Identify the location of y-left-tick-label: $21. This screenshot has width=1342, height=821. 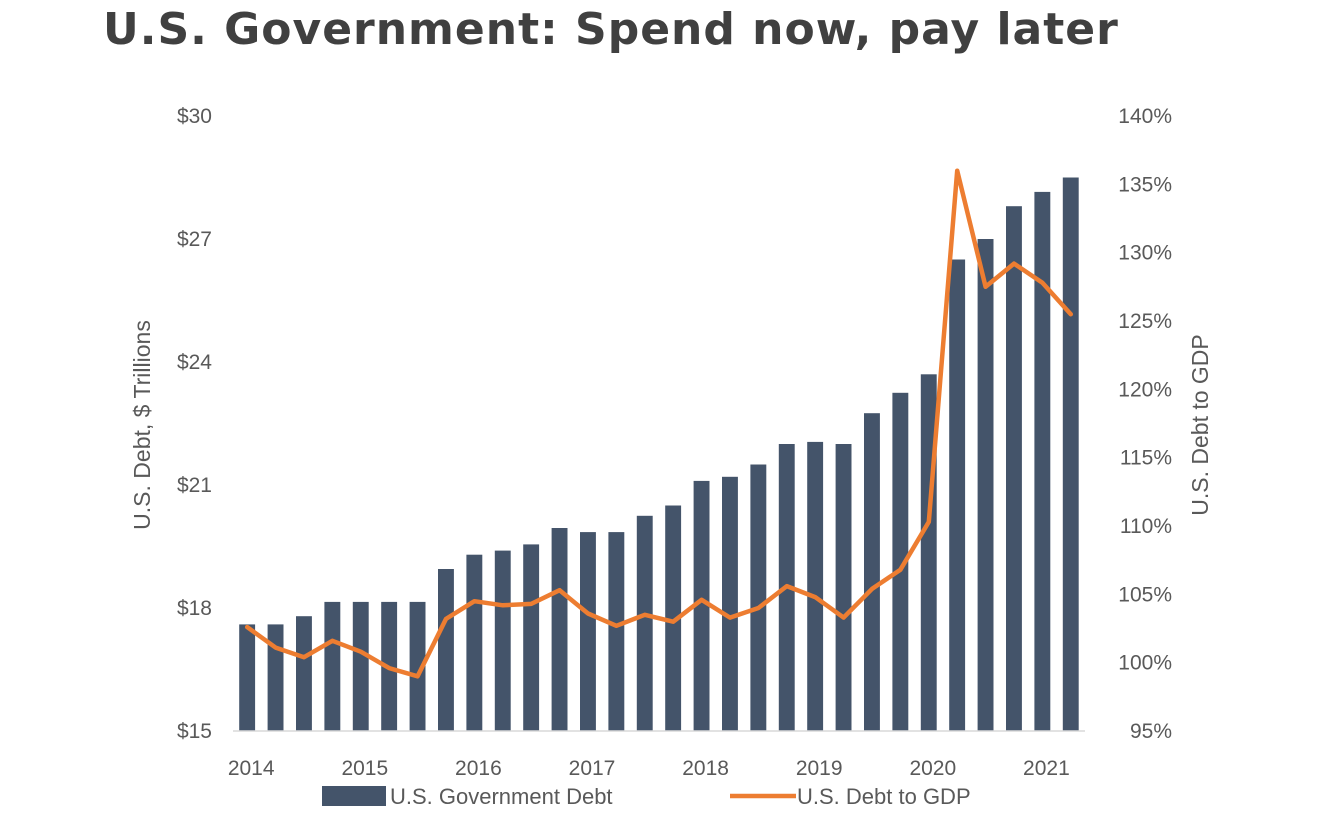
(194, 485).